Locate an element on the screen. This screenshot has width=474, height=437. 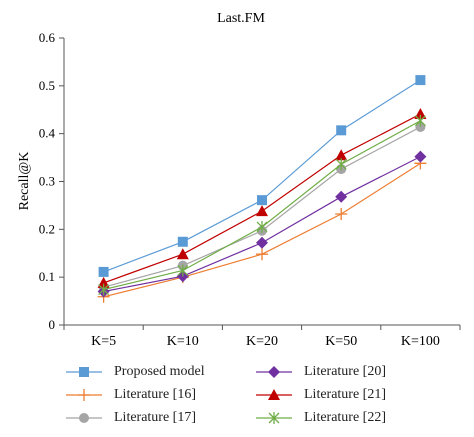
chart-title: Last.FM is located at coordinates (241, 18).